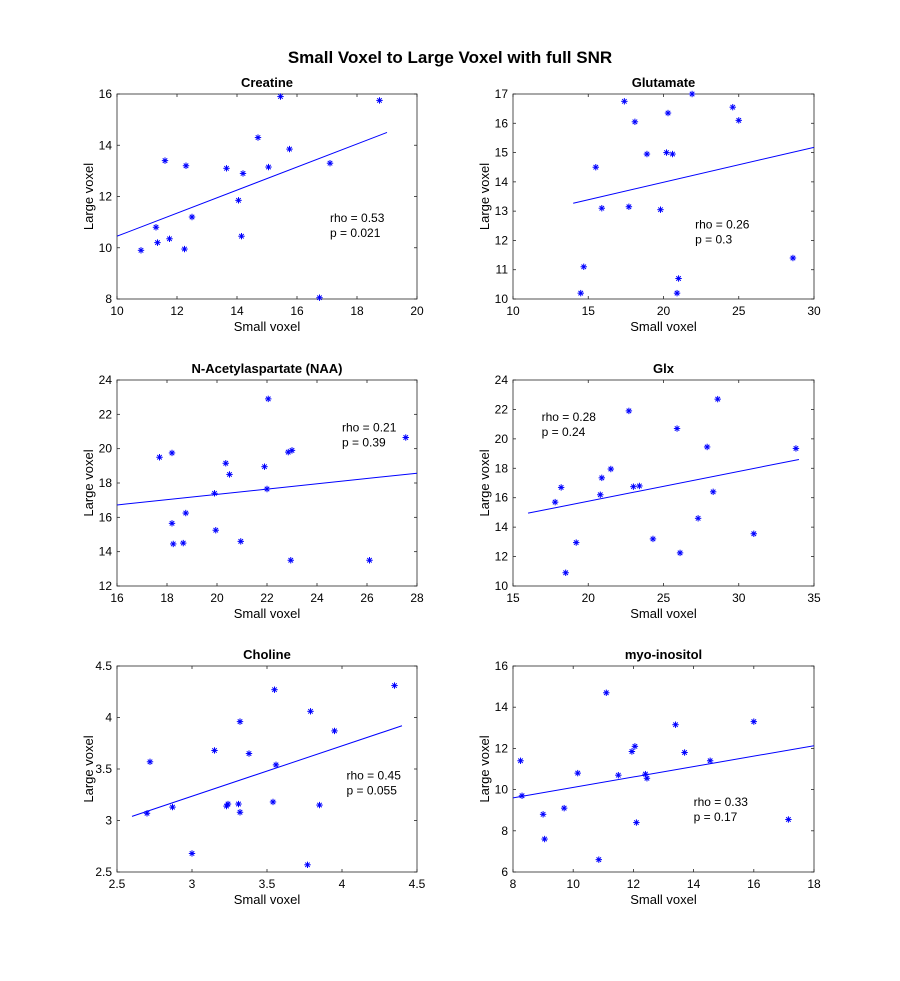  I want to click on y-tick-label: 24, so click(502, 380).